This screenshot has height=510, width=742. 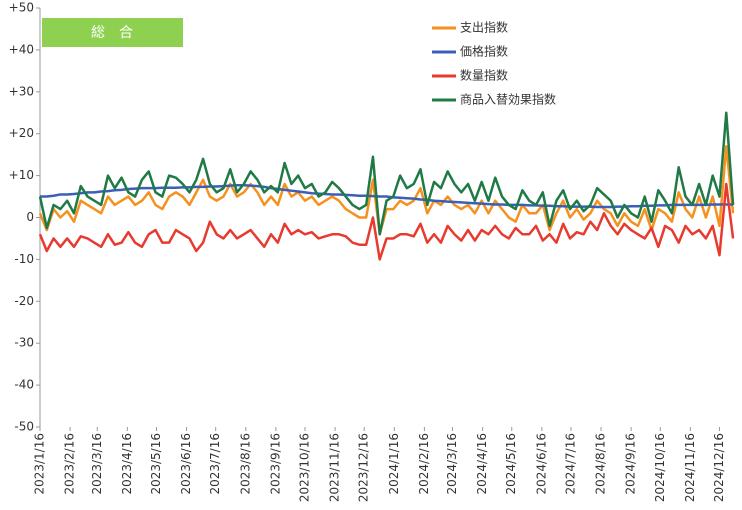 What do you see at coordinates (97, 464) in the screenshot?
I see `x-tick-label: 2023/3/16` at bounding box center [97, 464].